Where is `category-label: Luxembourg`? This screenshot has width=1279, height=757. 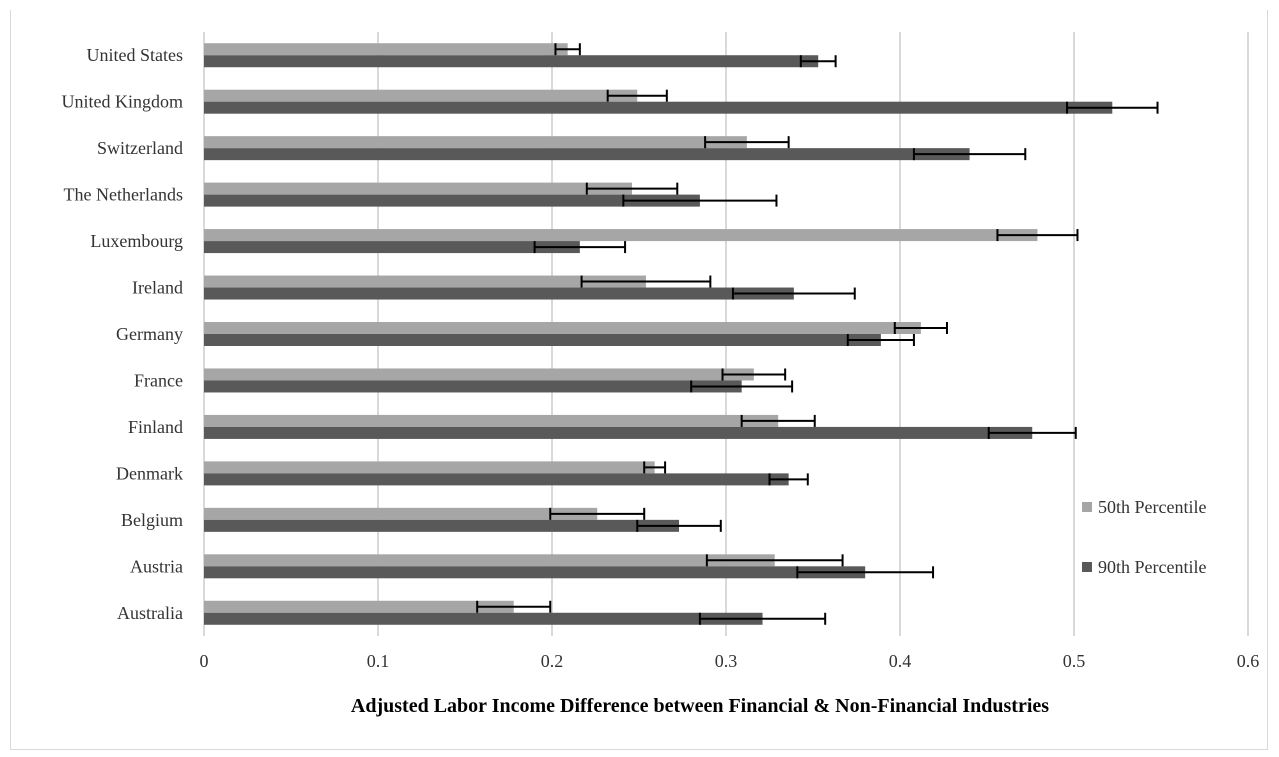 category-label: Luxembourg is located at coordinates (136, 241).